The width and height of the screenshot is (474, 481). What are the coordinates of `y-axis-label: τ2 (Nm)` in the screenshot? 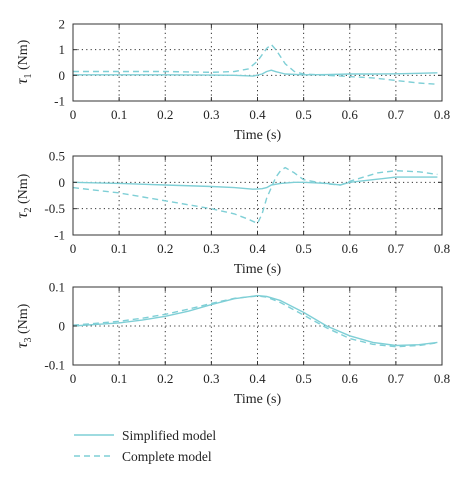 It's located at (24, 195).